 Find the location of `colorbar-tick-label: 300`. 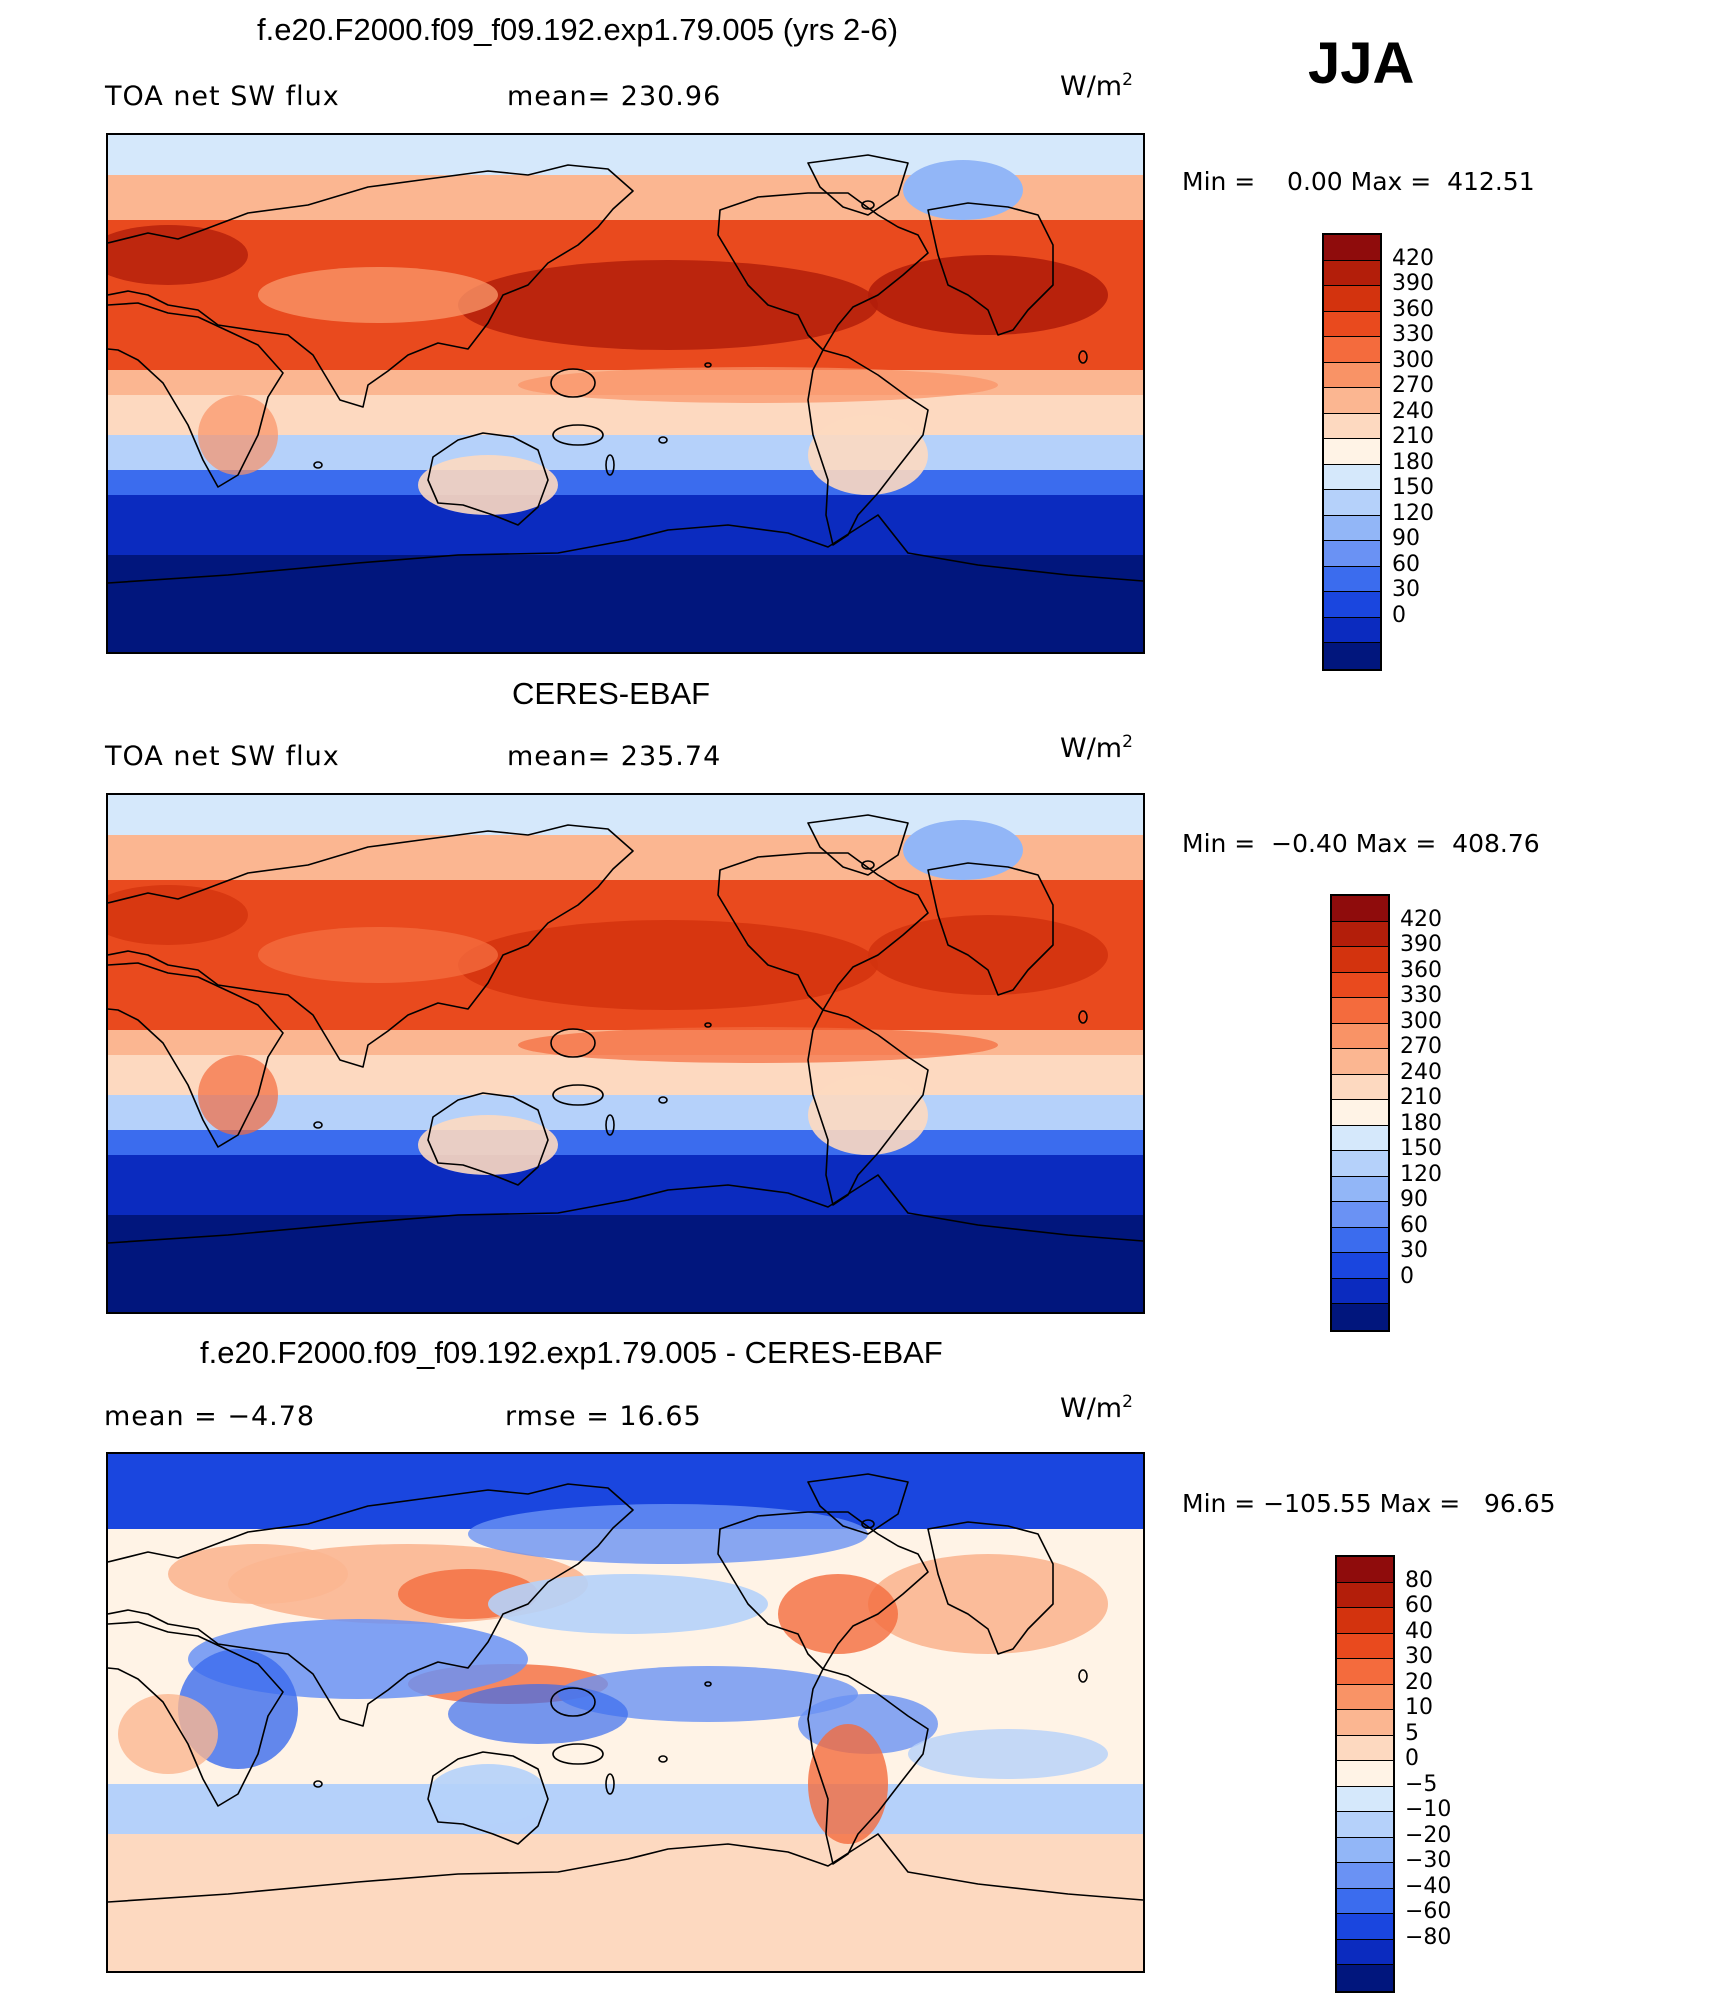

colorbar-tick-label: 300 is located at coordinates (1413, 360).